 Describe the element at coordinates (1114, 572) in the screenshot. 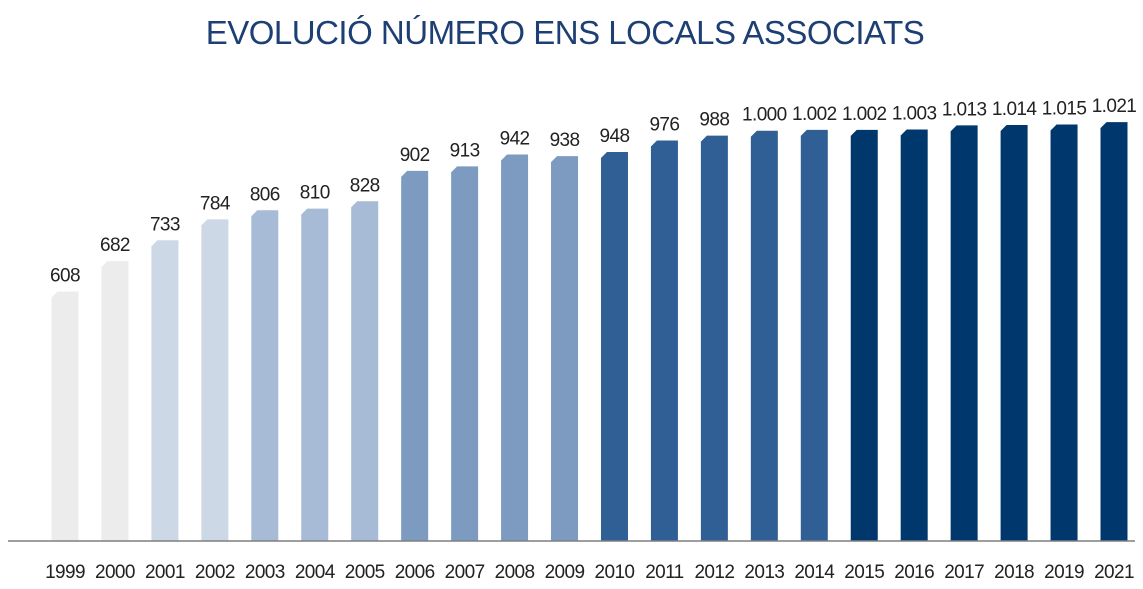

I see `x-tick-label-2021: 2021` at that location.